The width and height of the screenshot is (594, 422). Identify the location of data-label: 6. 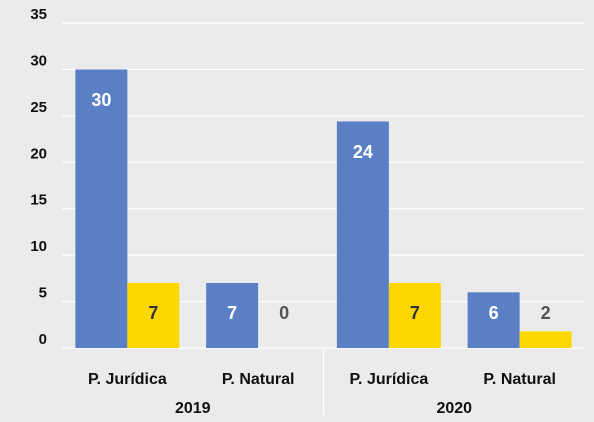
(494, 313).